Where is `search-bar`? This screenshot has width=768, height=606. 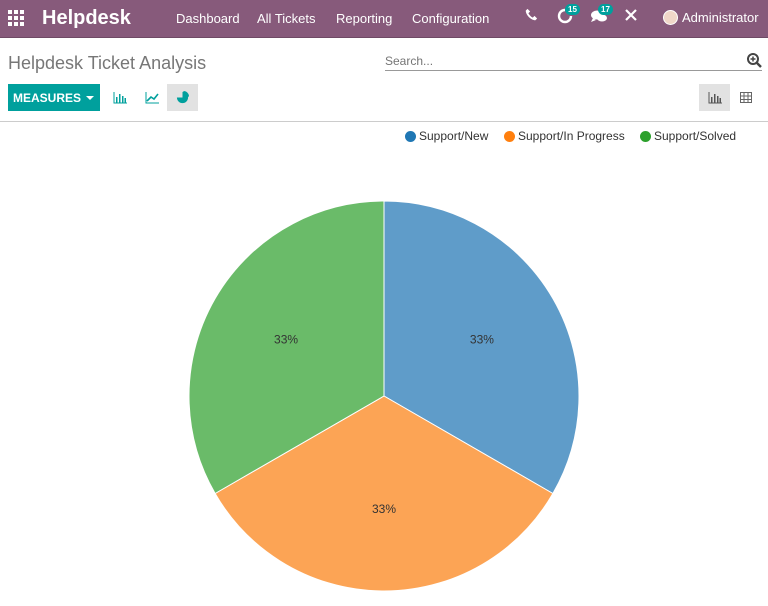 search-bar is located at coordinates (573, 61).